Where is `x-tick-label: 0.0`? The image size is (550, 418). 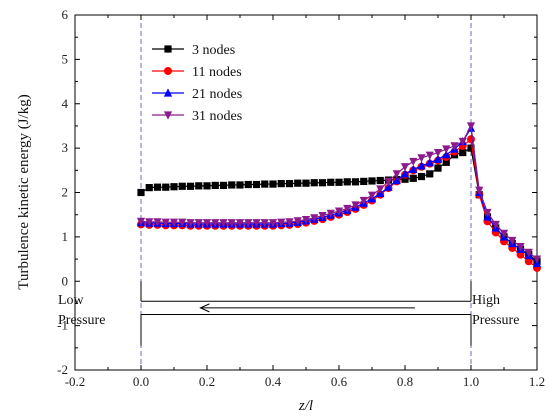 x-tick-label: 0.0 is located at coordinates (141, 381).